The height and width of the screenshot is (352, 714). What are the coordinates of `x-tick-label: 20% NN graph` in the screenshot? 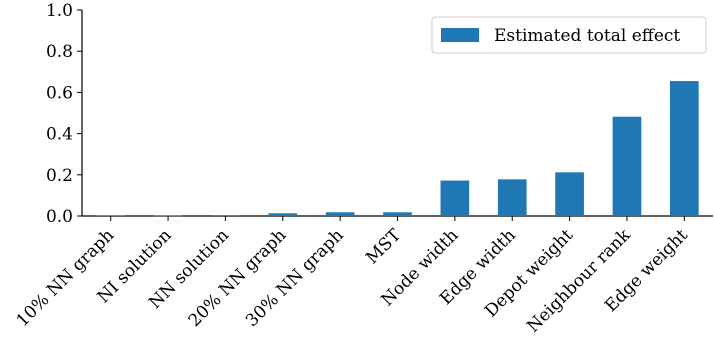 It's located at (238, 278).